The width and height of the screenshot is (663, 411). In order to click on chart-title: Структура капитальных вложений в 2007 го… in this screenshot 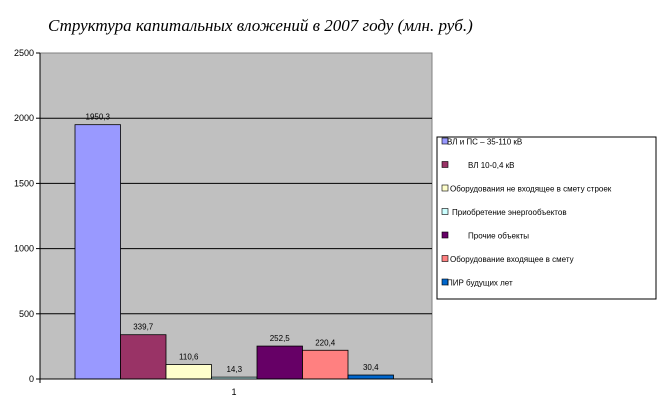, I will do `click(260, 25)`.